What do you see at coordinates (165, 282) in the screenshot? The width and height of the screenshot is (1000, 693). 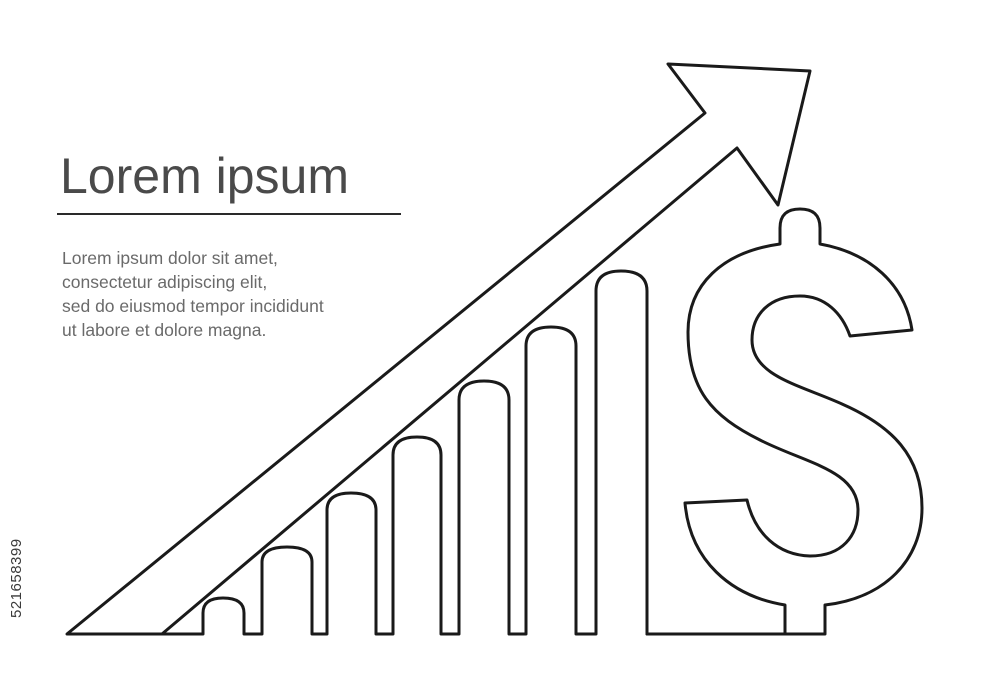 I see `description-line-2: consectetur adipiscing elit,` at bounding box center [165, 282].